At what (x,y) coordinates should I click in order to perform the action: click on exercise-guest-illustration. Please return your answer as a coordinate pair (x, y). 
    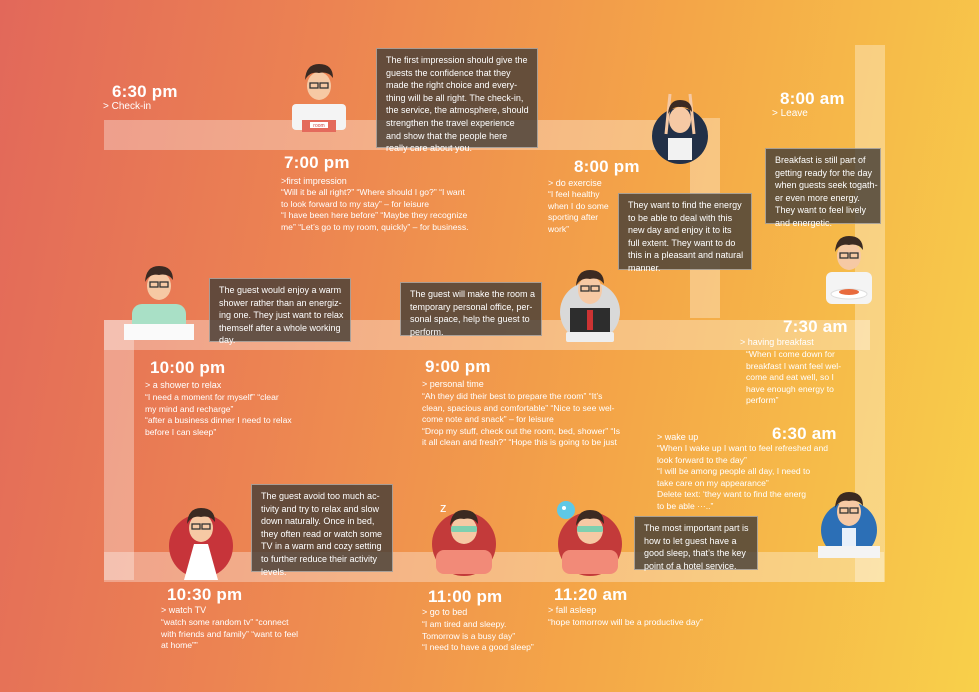
    Looking at the image, I should click on (680, 126).